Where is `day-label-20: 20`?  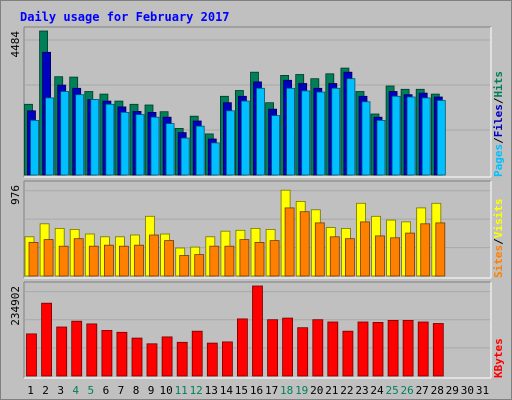
day-label-20: 20 is located at coordinates (316, 390).